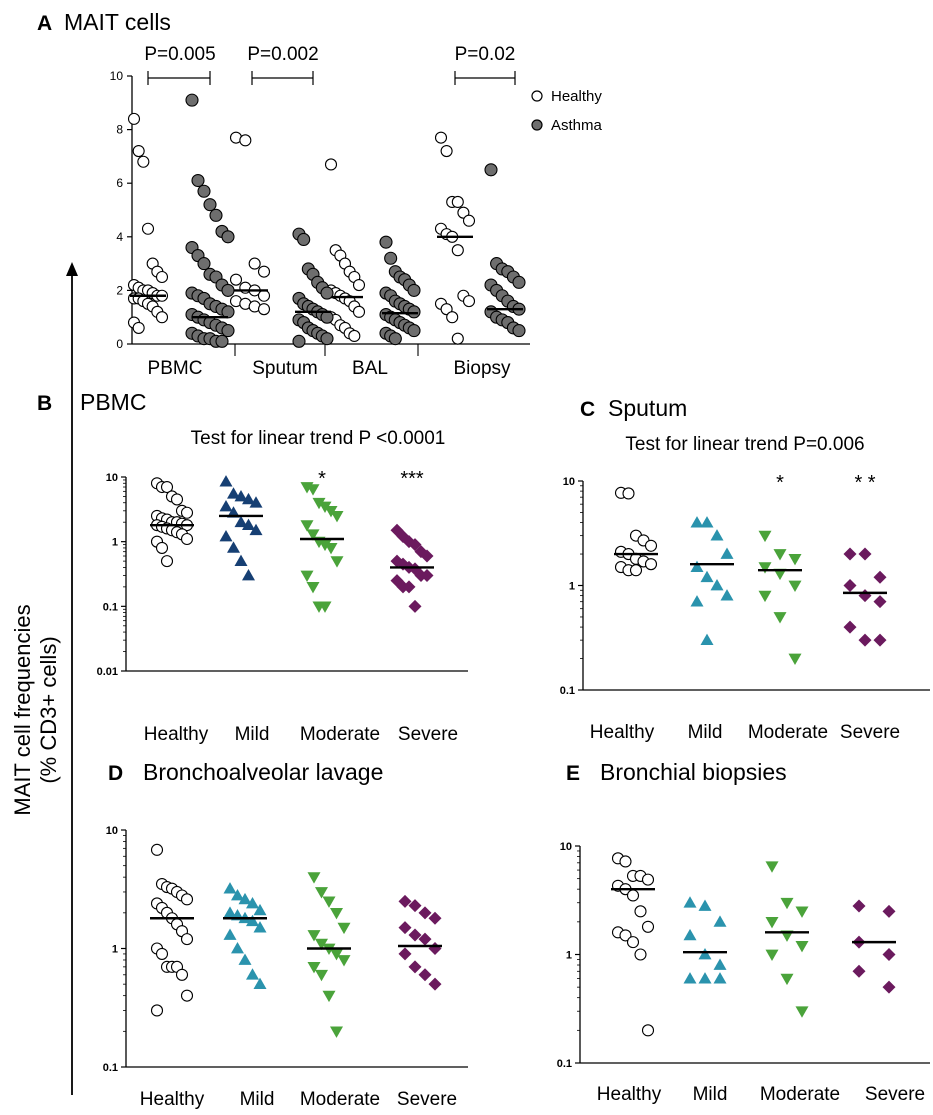 Image resolution: width=933 pixels, height=1115 pixels. Describe the element at coordinates (567, 691) in the screenshot. I see `panelC-y-tick-label: 0.1` at that location.